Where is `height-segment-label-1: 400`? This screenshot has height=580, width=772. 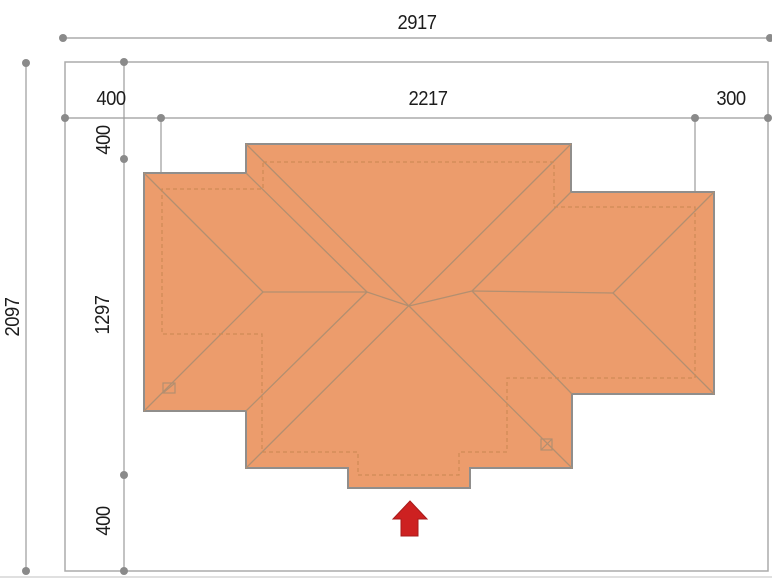 height-segment-label-1: 400 is located at coordinates (104, 140).